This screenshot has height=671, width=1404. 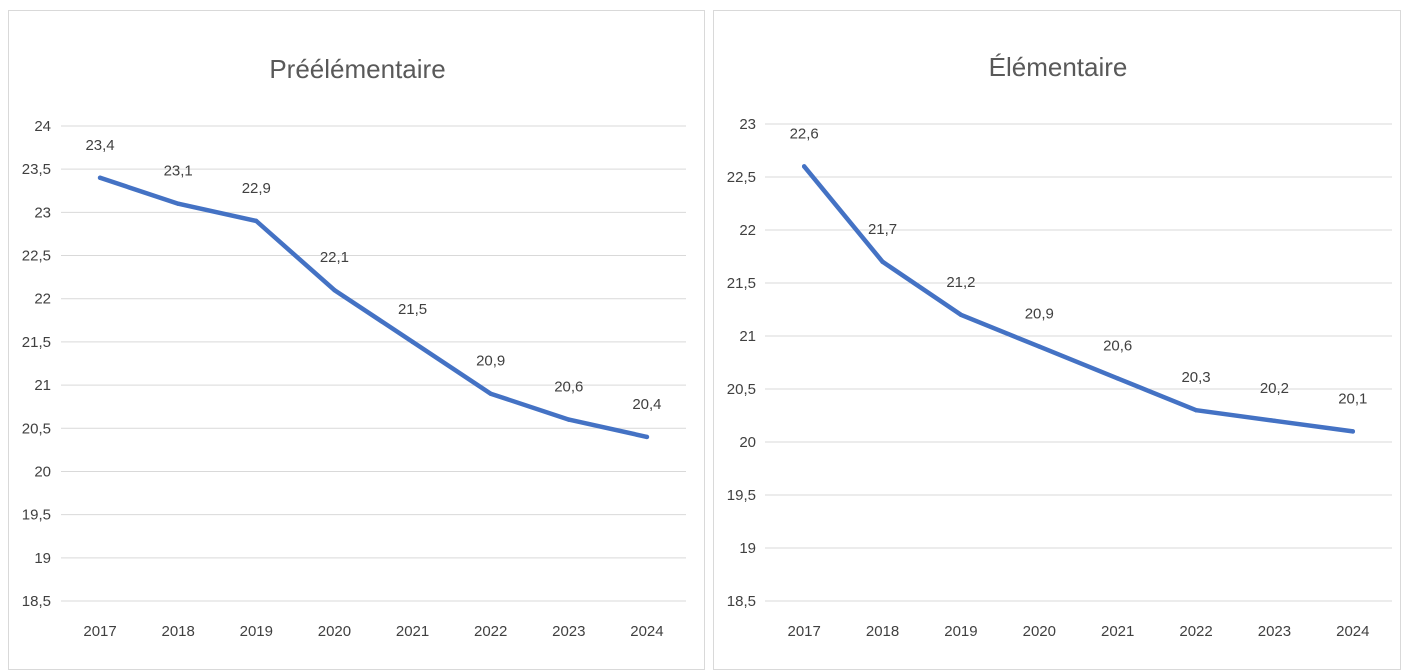 I want to click on data-label: 23,4, so click(x=99, y=145).